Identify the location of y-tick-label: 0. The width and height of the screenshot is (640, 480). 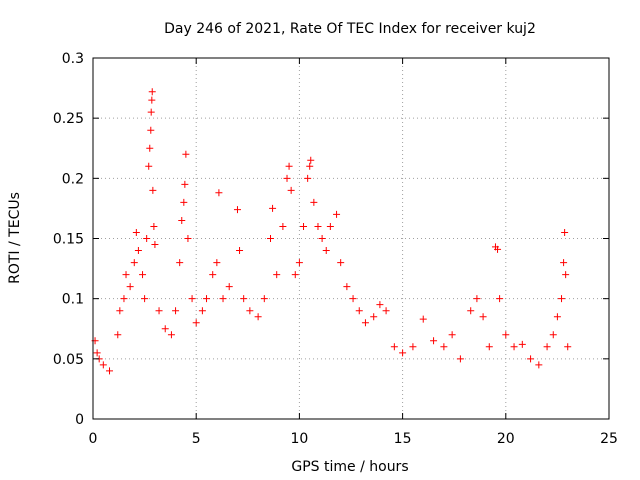
(79, 420).